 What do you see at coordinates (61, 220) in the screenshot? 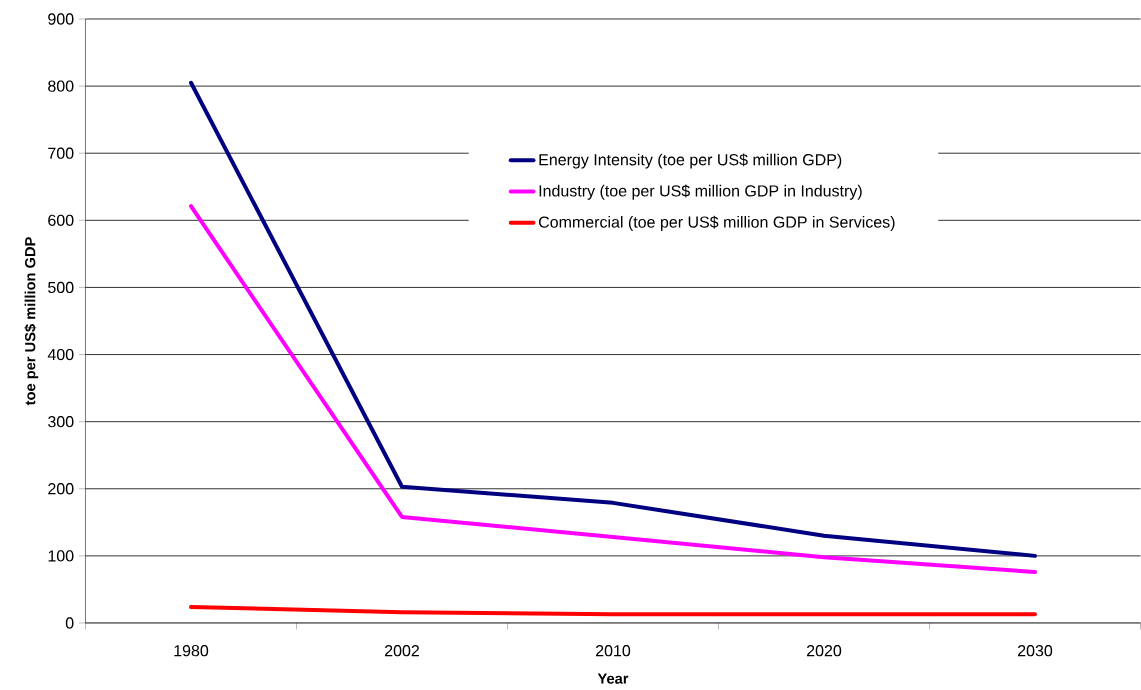
I see `y-tick-label: 600` at bounding box center [61, 220].